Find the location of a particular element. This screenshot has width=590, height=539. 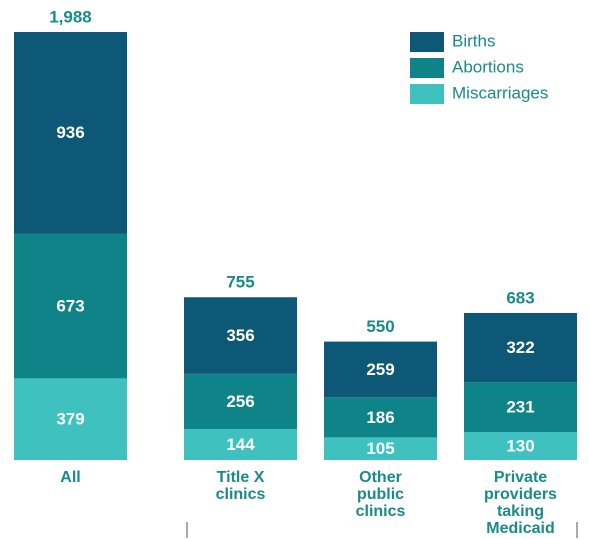

segment-label: 144 is located at coordinates (240, 444).